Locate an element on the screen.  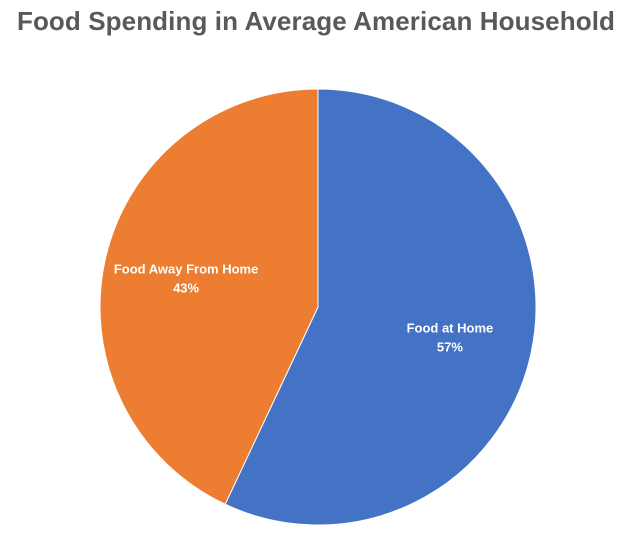
slice-percentage-label: 43% is located at coordinates (186, 288).